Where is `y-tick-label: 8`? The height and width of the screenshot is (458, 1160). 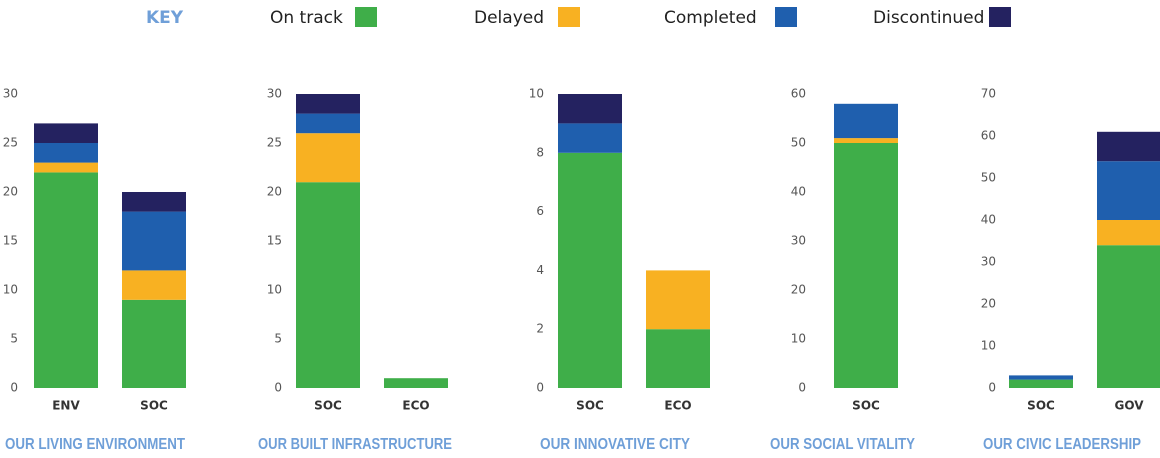 y-tick-label: 8 is located at coordinates (540, 152).